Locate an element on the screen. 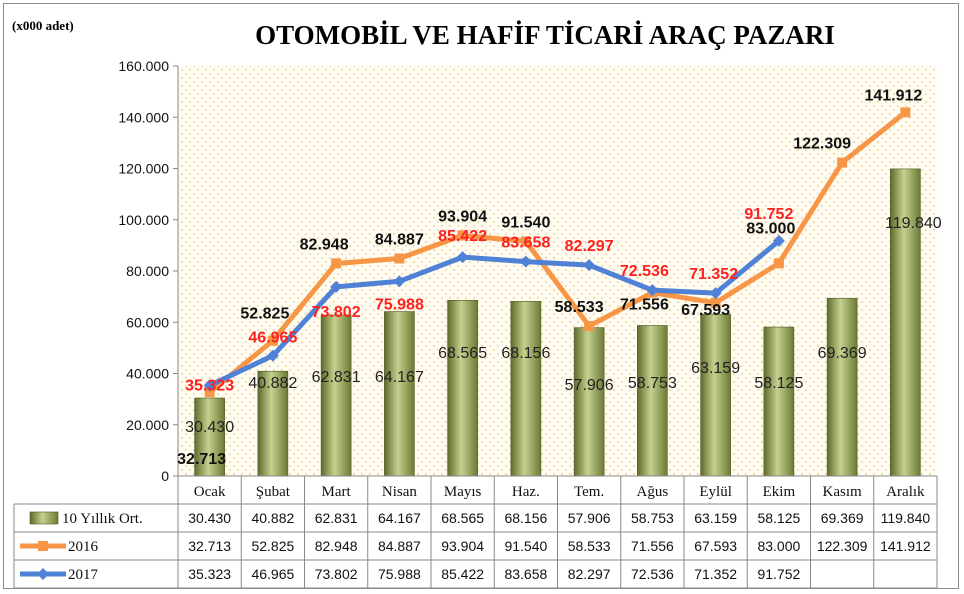  table-cell: 64.167 is located at coordinates (399, 518).